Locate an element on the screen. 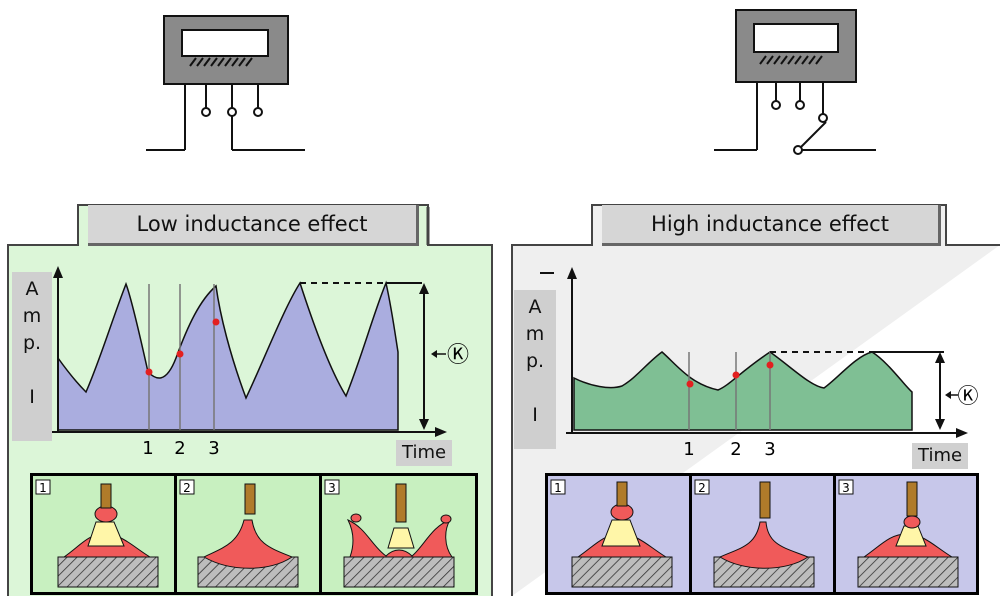 The width and height of the screenshot is (1000, 596). low-inductance-steps is located at coordinates (254, 534).